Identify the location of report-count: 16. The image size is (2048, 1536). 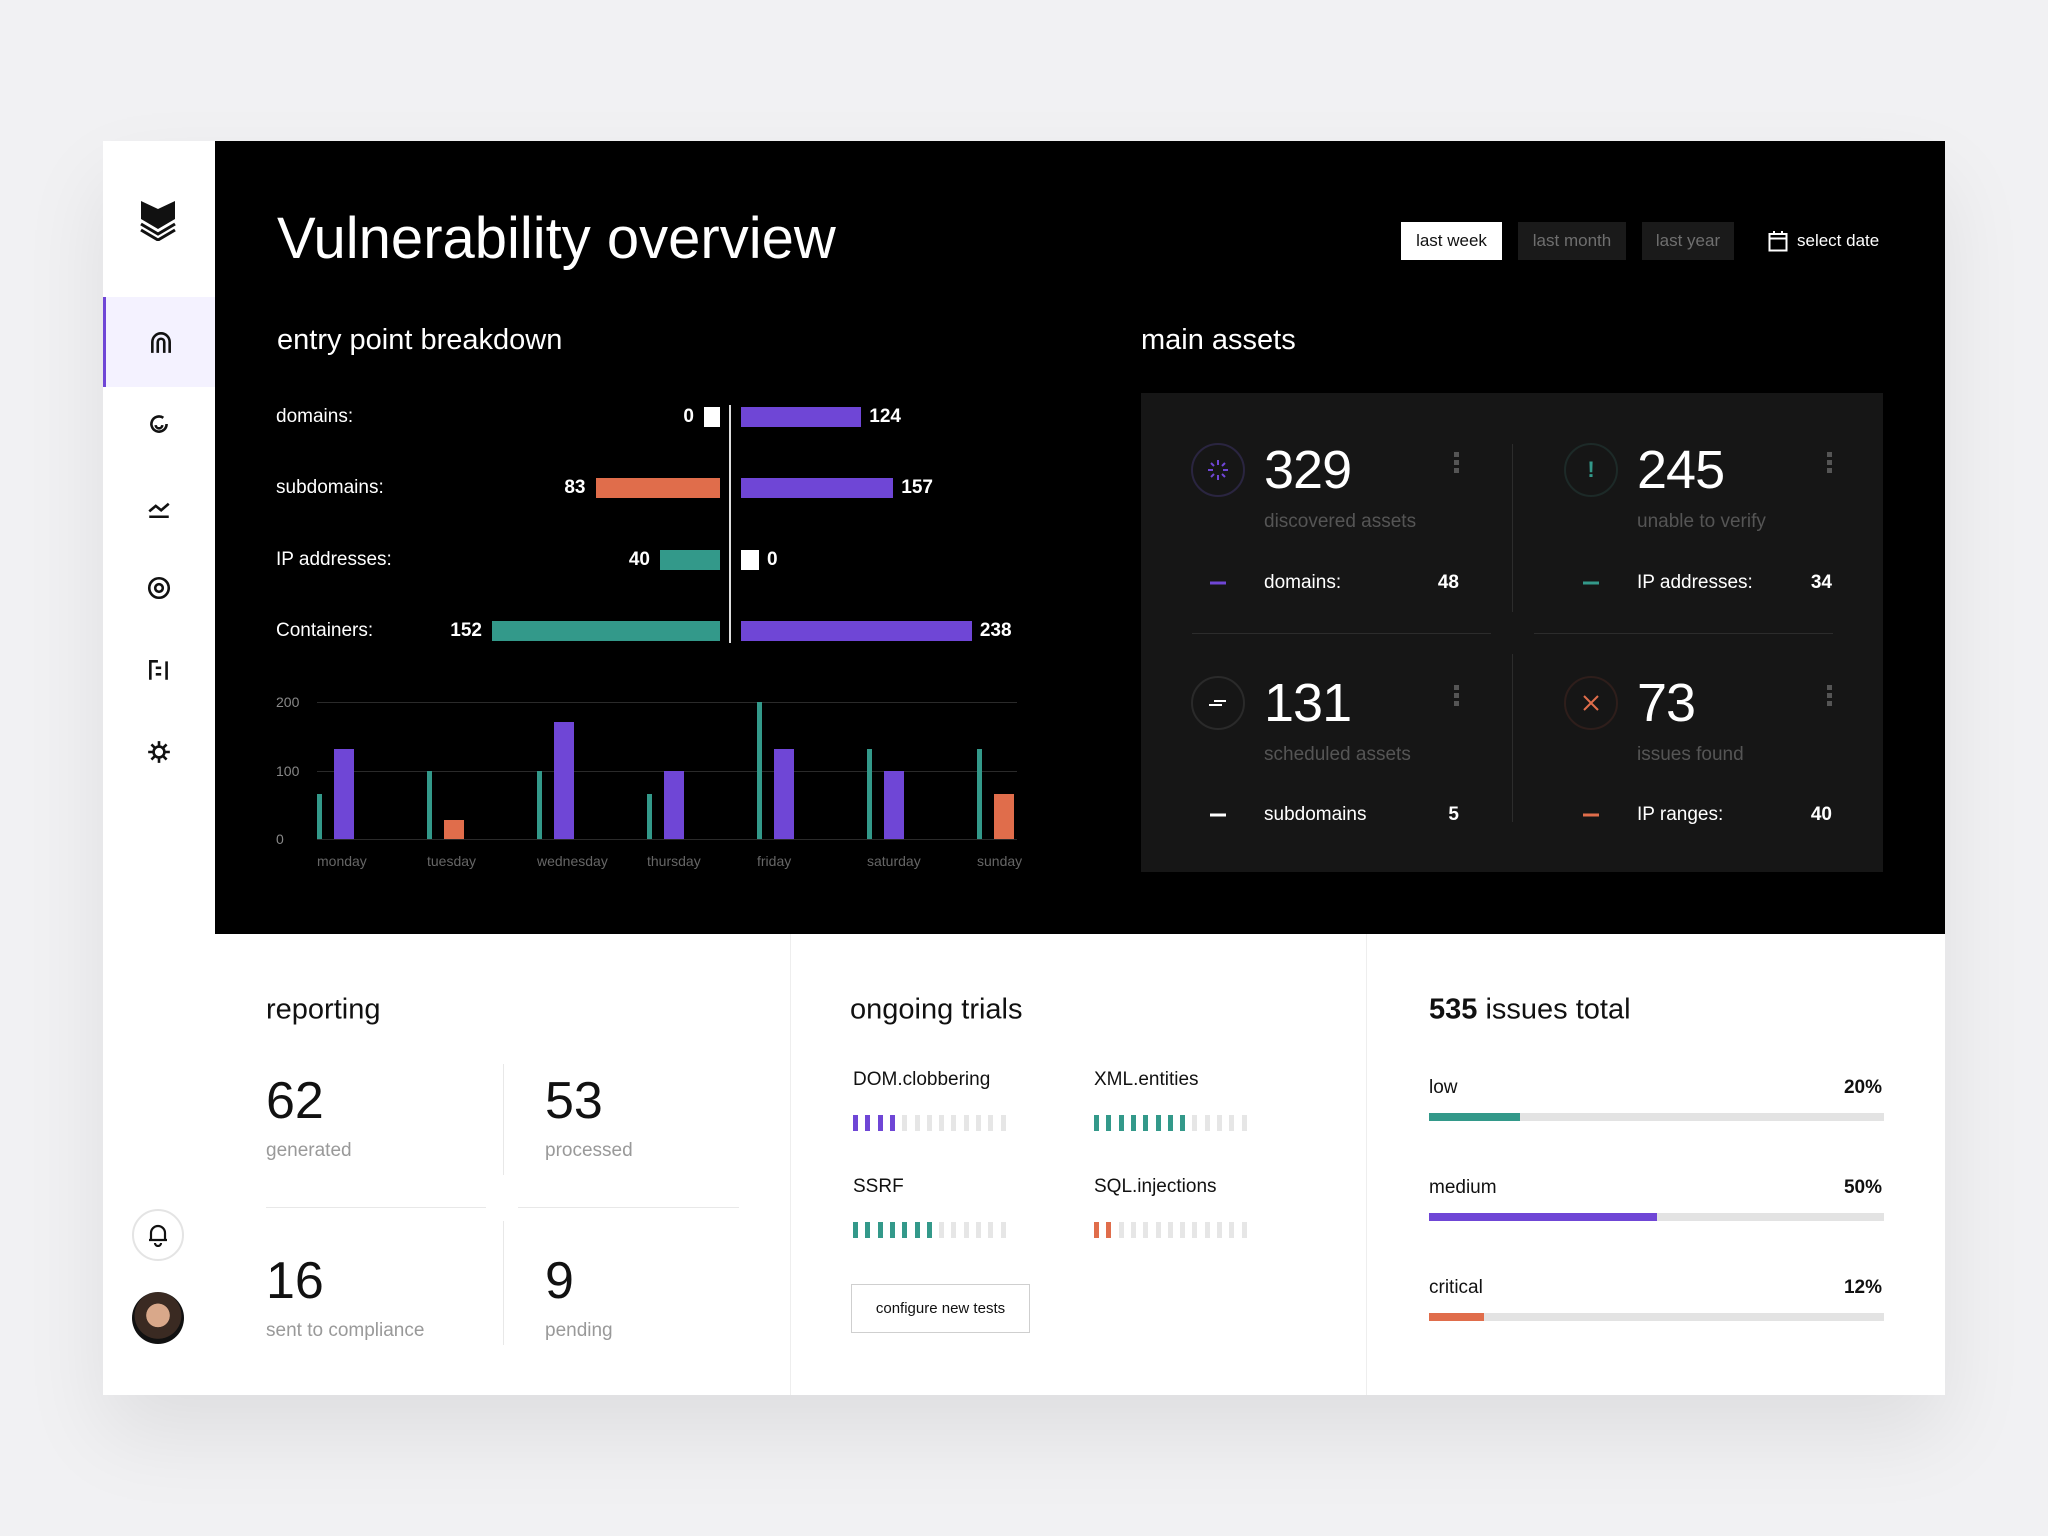
(295, 1281).